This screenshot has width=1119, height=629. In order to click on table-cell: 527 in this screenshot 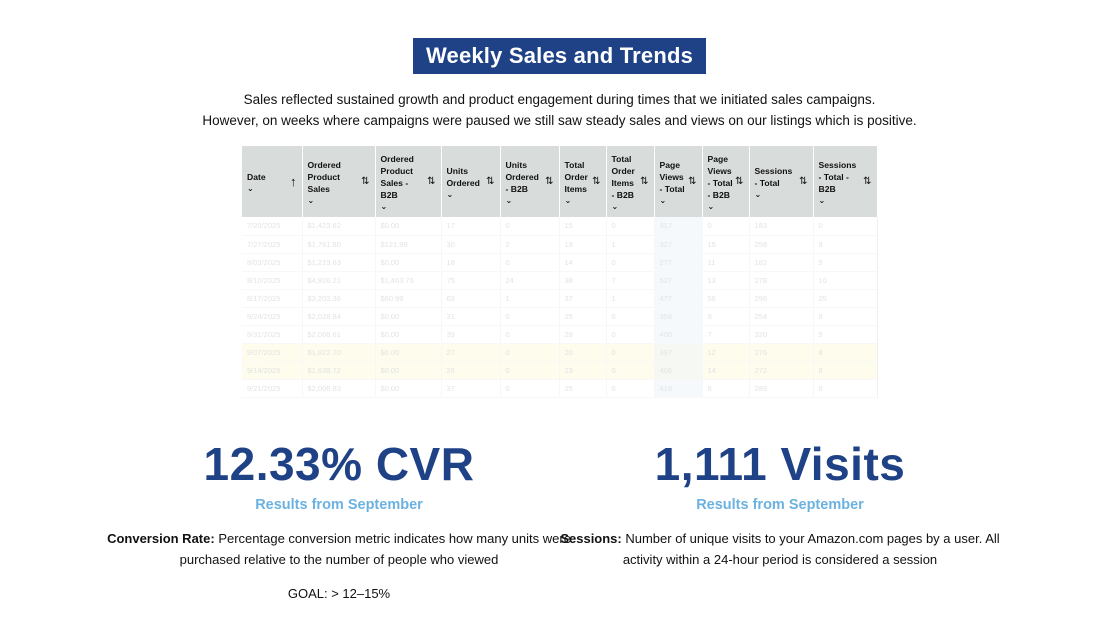, I will do `click(678, 280)`.